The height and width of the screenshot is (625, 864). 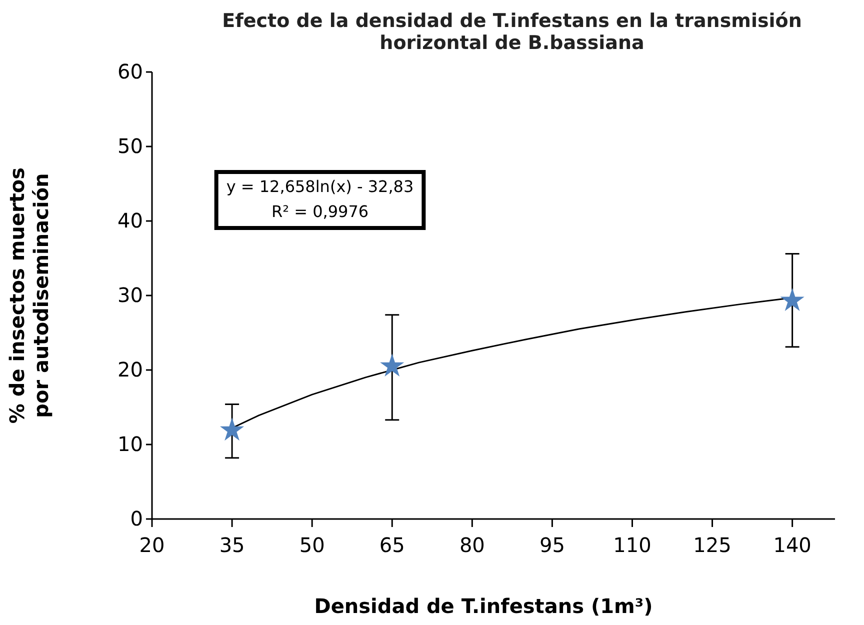 What do you see at coordinates (392, 545) in the screenshot?
I see `x-tick-label: 65` at bounding box center [392, 545].